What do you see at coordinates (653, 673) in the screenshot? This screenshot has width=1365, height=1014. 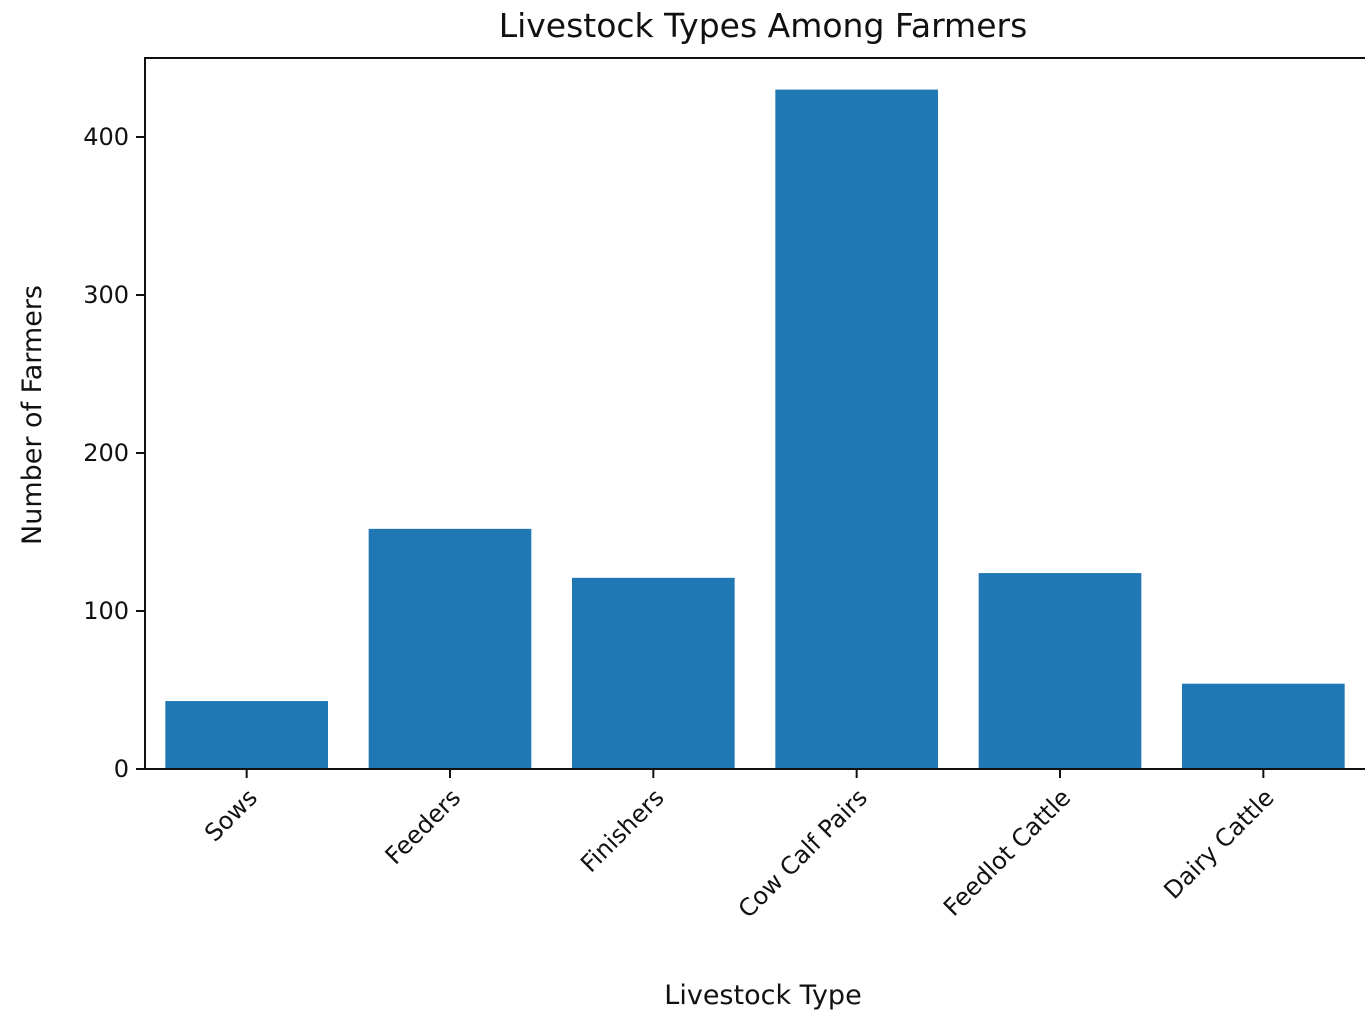 I see `bar-finishers` at bounding box center [653, 673].